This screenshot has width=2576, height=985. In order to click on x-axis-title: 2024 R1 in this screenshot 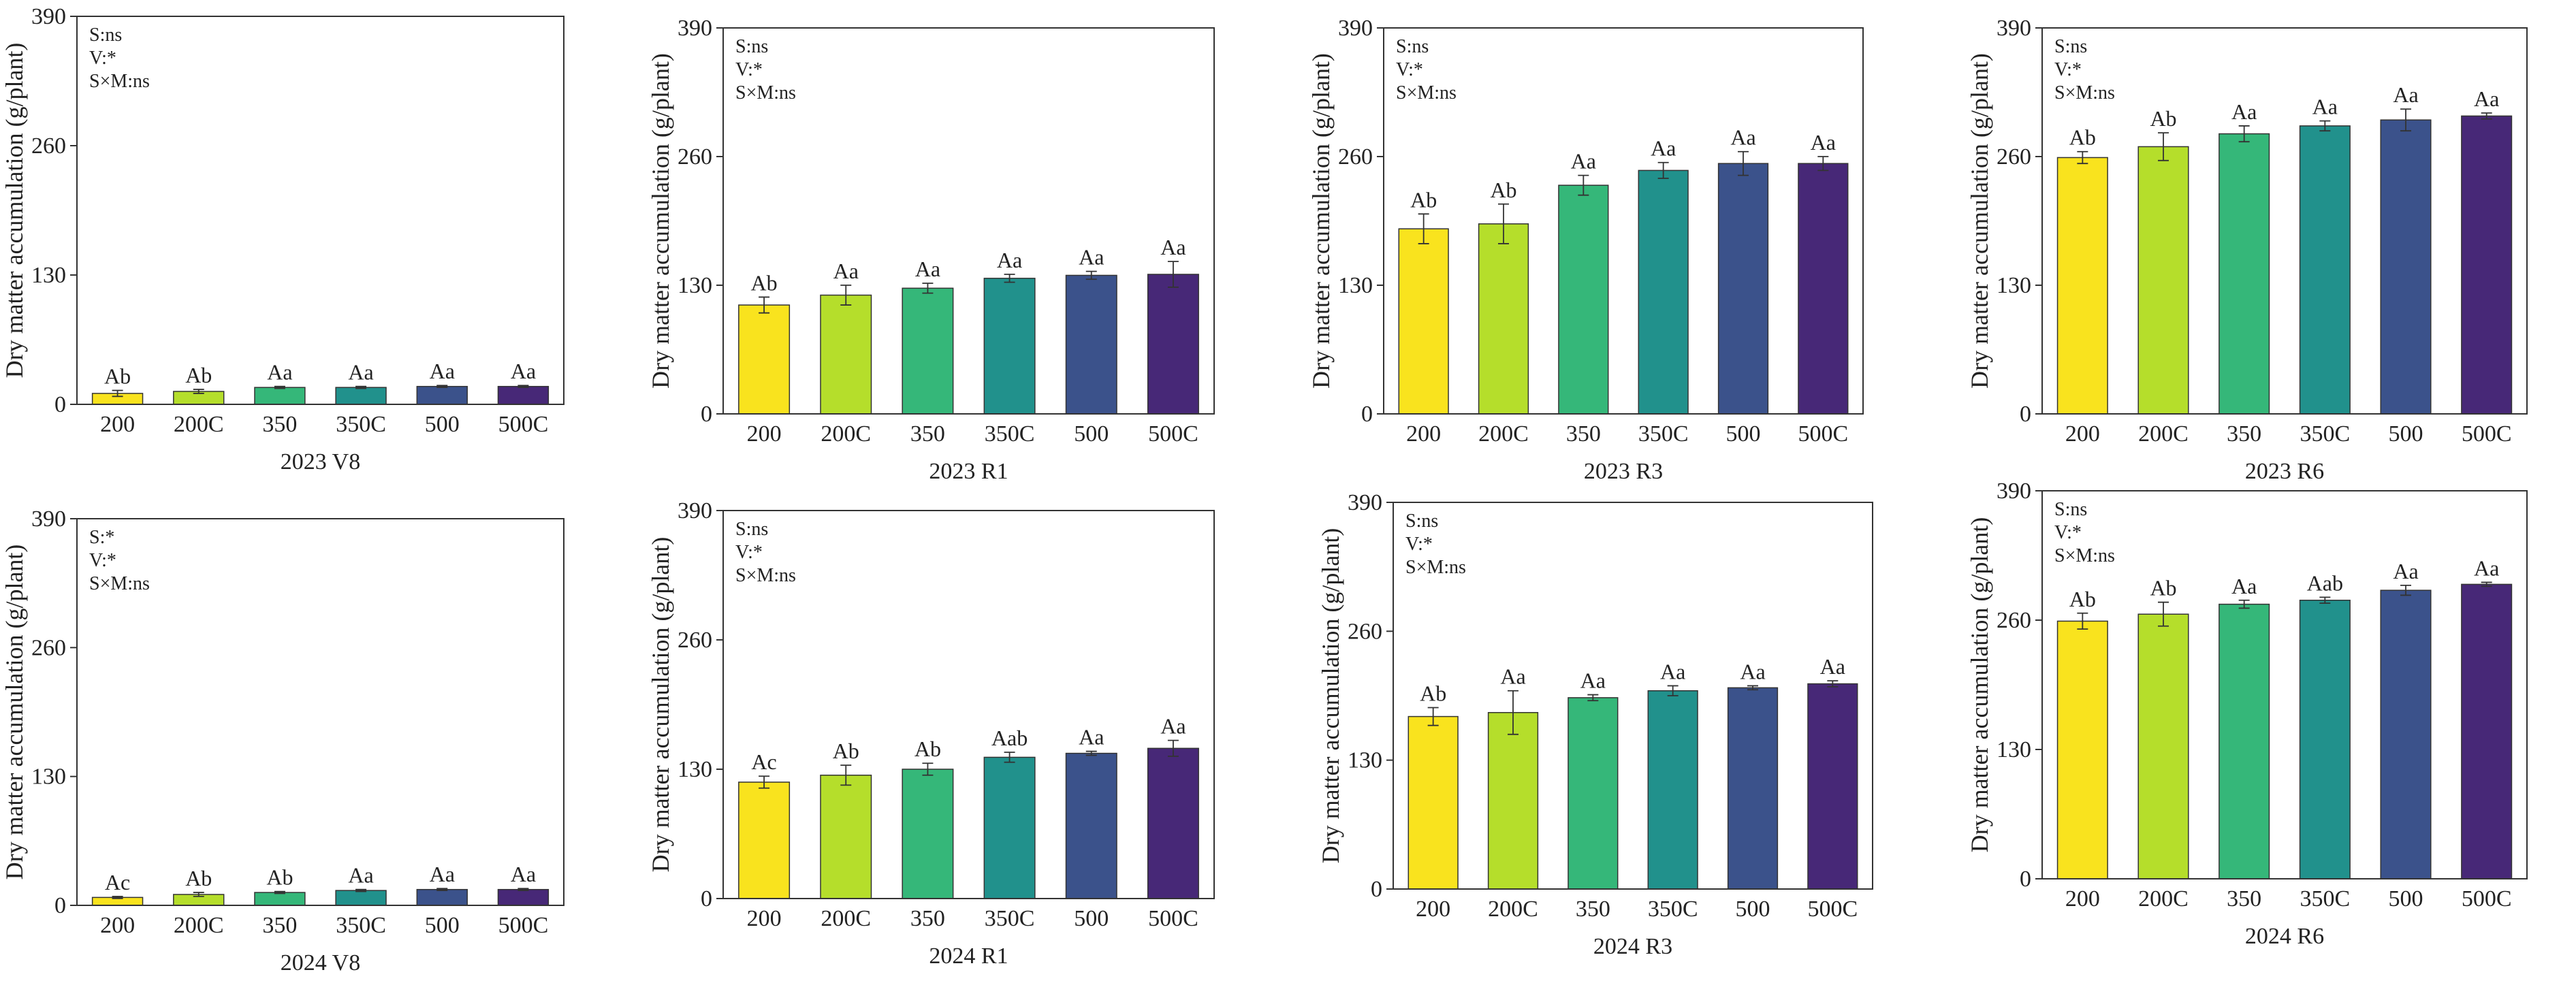, I will do `click(969, 956)`.